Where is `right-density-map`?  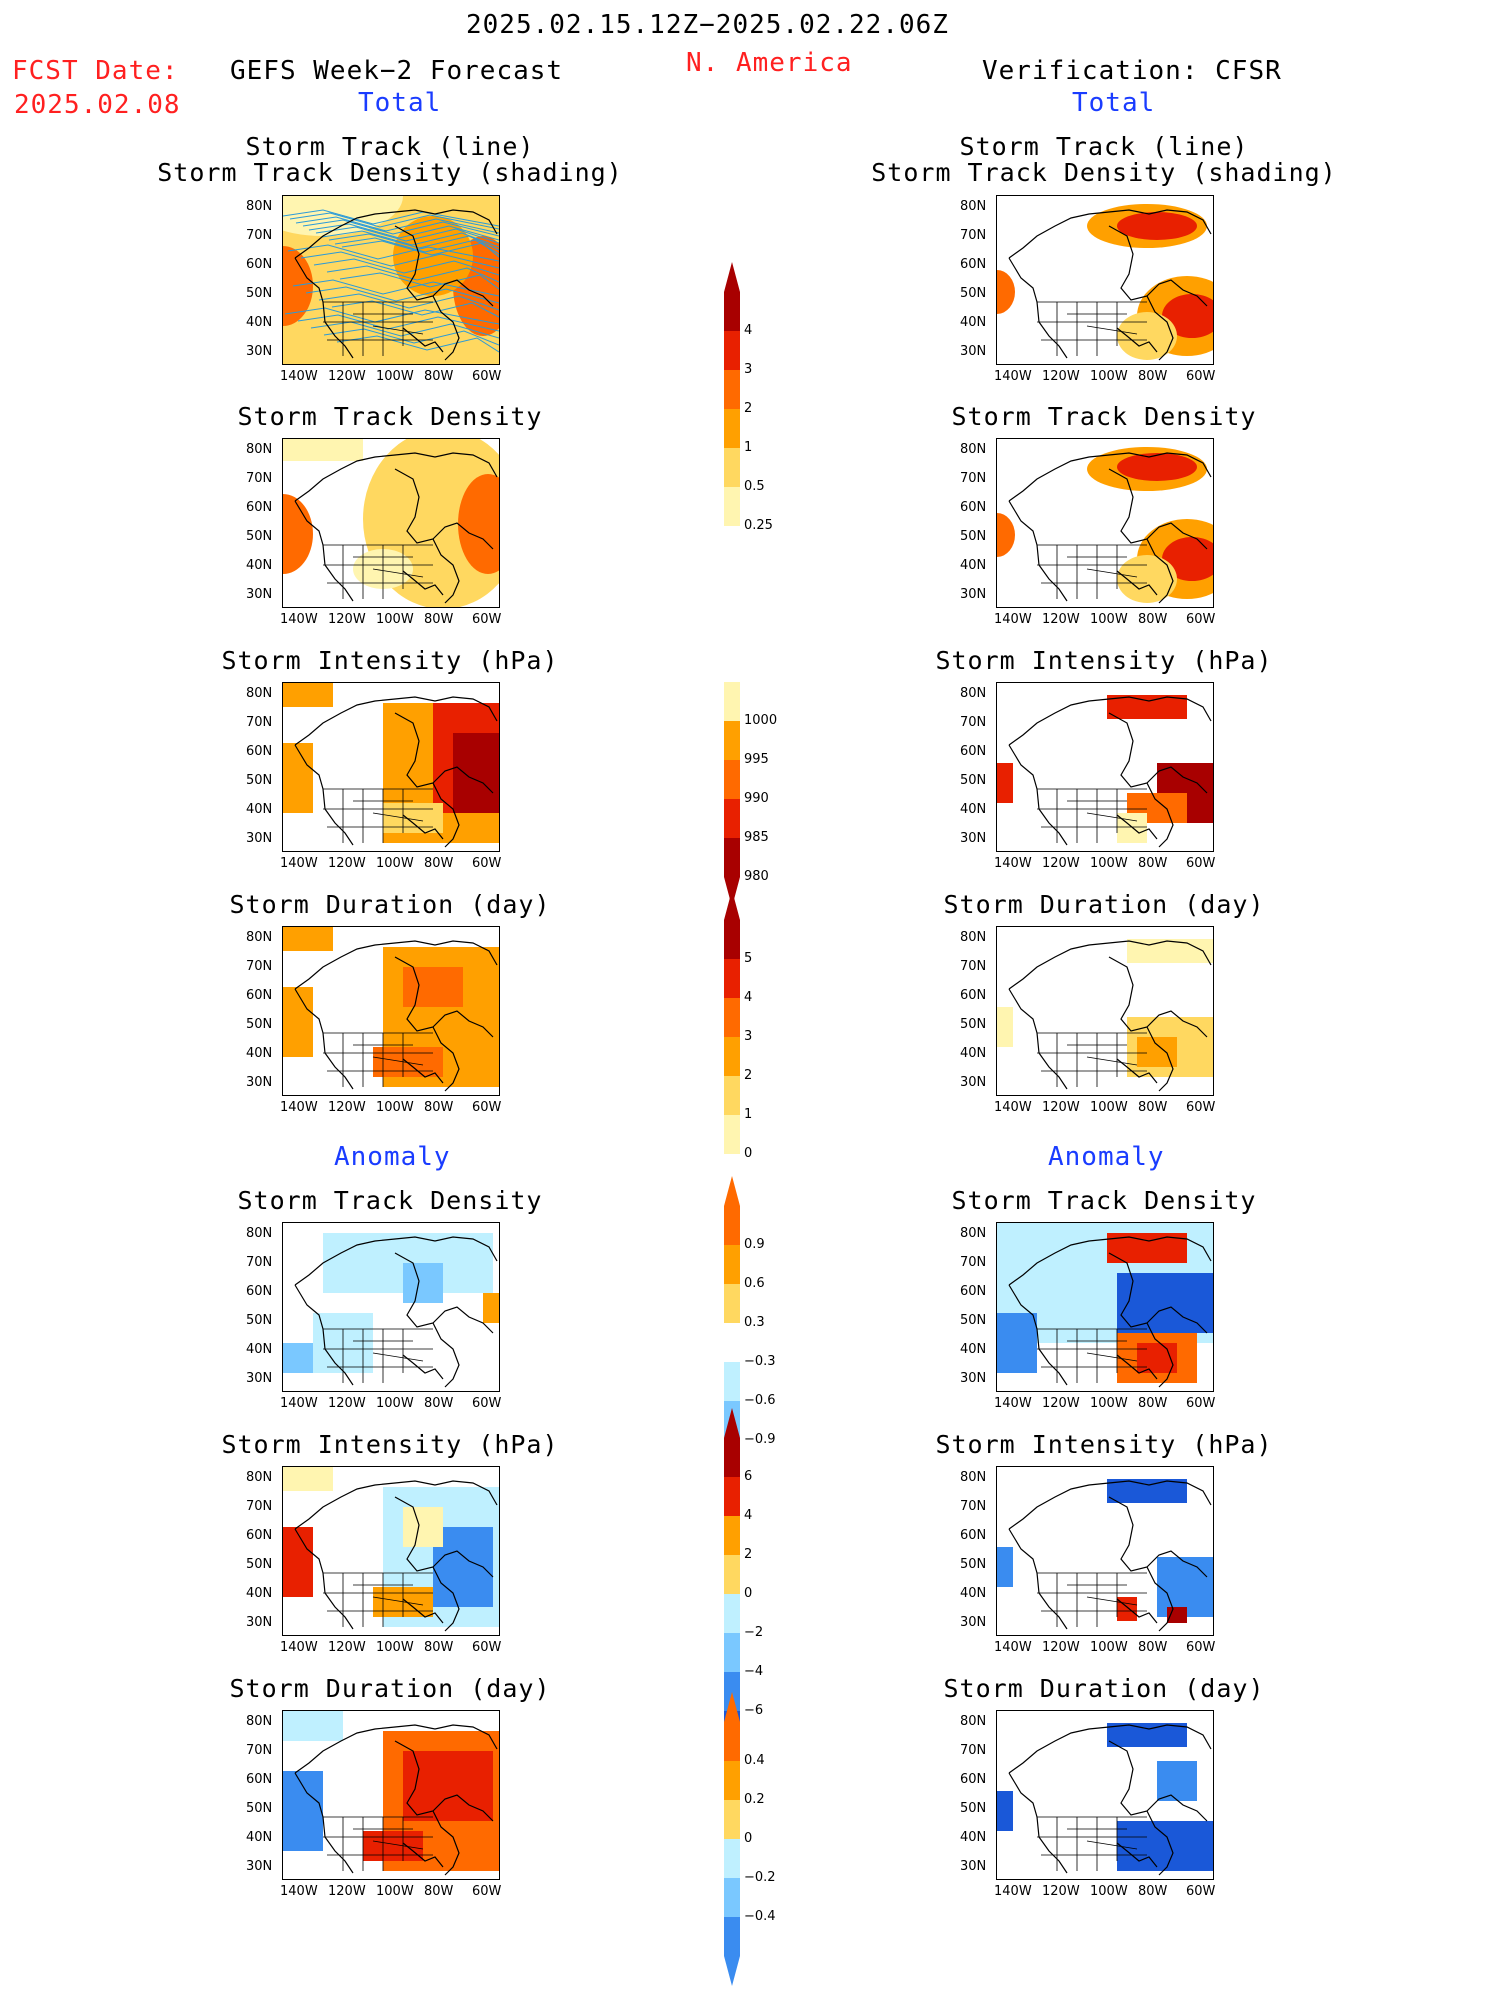
right-density-map is located at coordinates (1105, 523).